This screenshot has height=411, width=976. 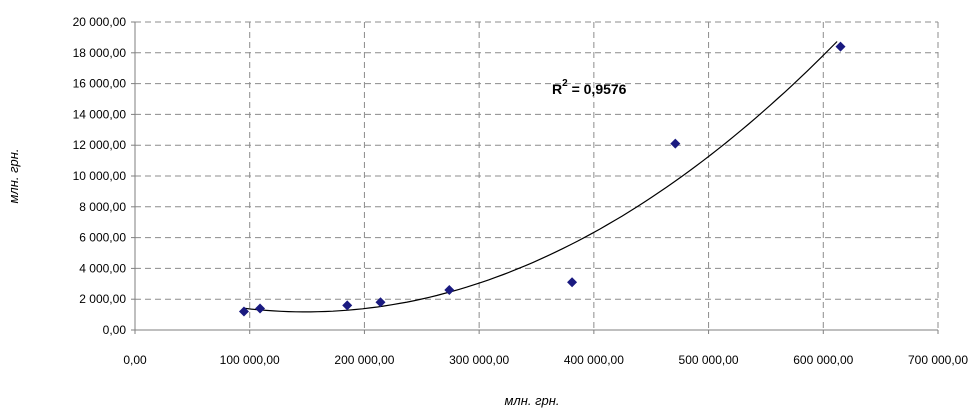 What do you see at coordinates (709, 360) in the screenshot?
I see `x-tick-label: 500 000,00` at bounding box center [709, 360].